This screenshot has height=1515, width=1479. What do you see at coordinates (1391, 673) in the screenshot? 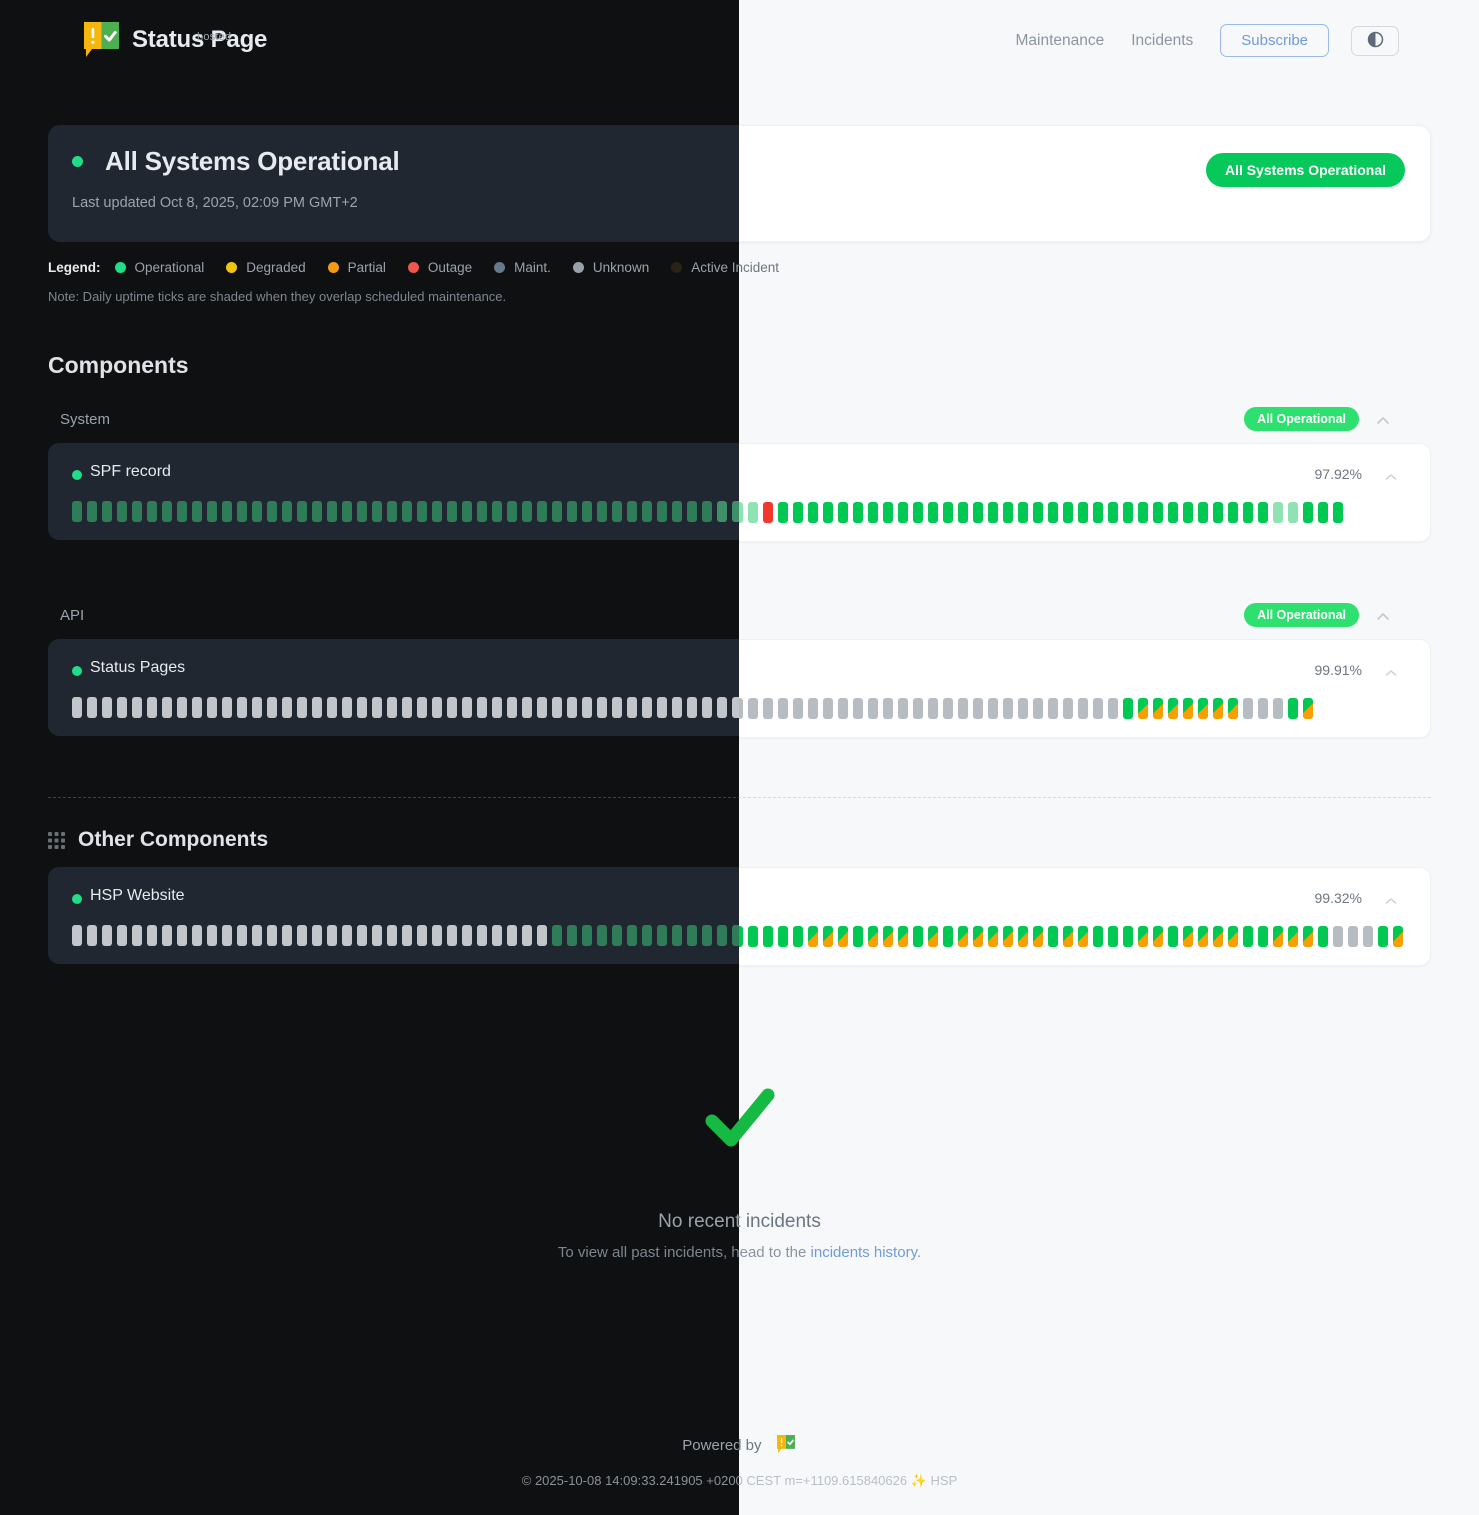
I see `component-expand-chevron-icon` at bounding box center [1391, 673].